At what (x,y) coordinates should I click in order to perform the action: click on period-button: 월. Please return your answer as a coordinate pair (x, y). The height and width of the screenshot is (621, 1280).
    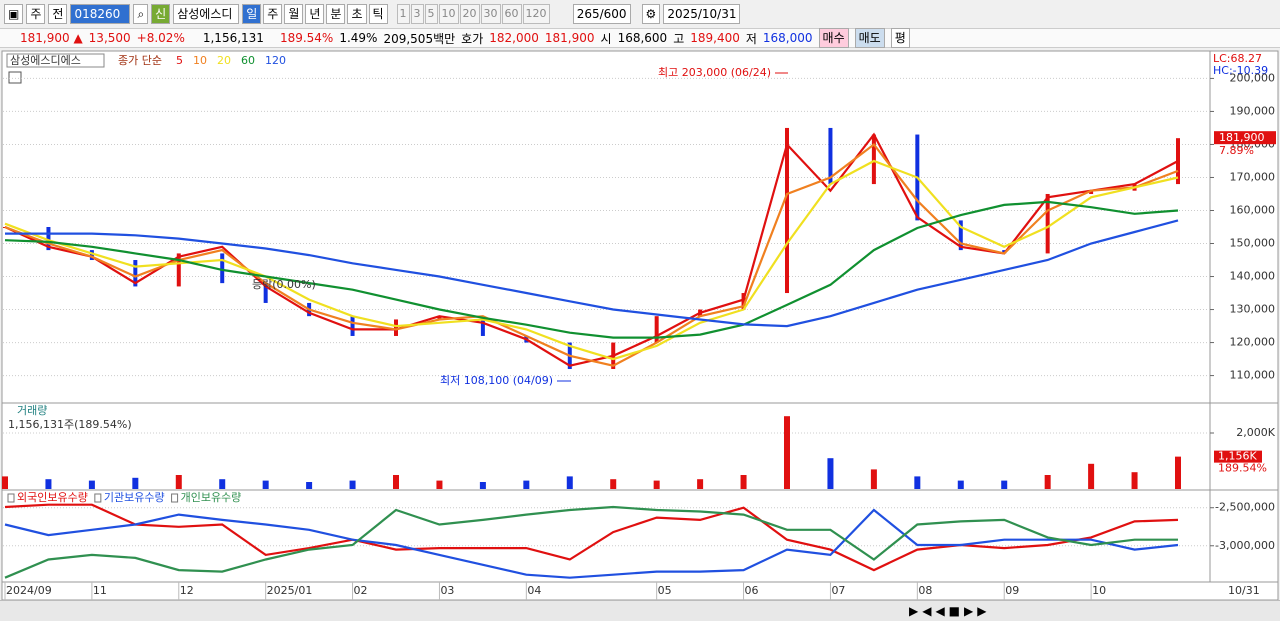
    Looking at the image, I should click on (294, 14).